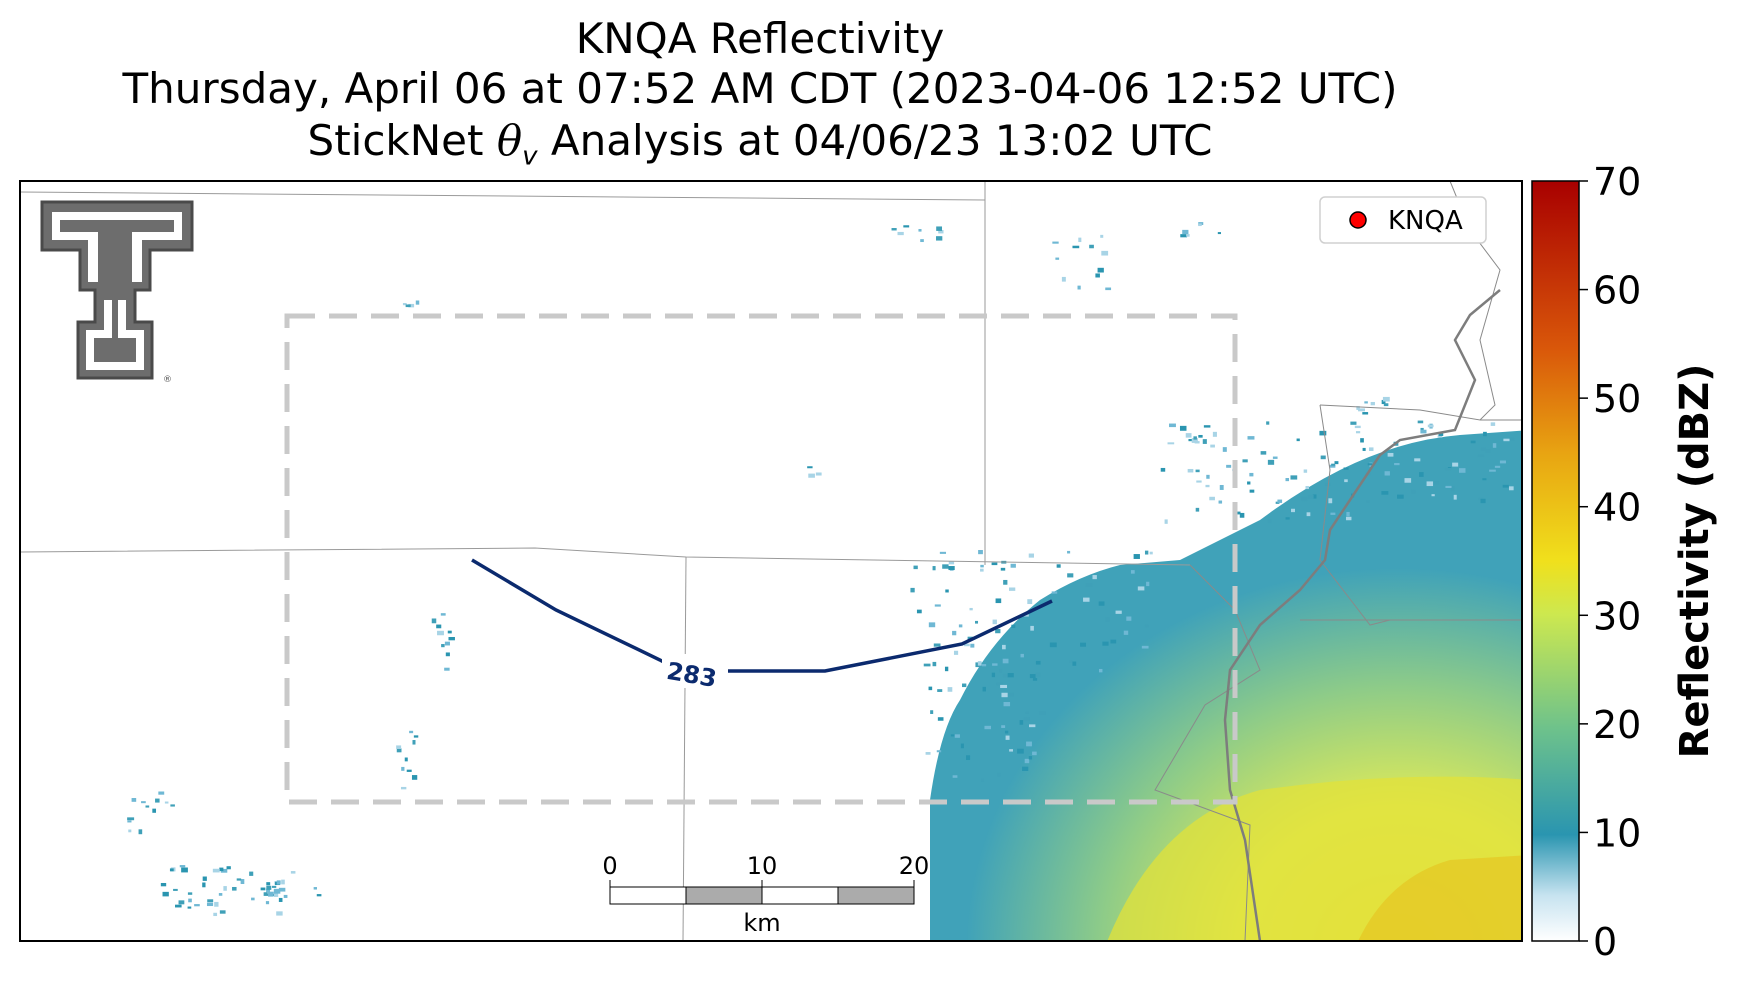  I want to click on scale-unit: km, so click(761, 923).